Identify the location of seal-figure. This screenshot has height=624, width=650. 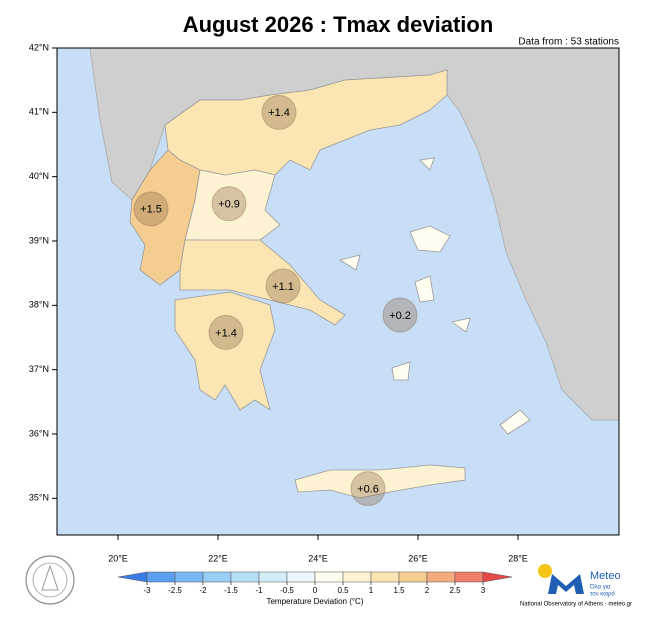
(50, 577).